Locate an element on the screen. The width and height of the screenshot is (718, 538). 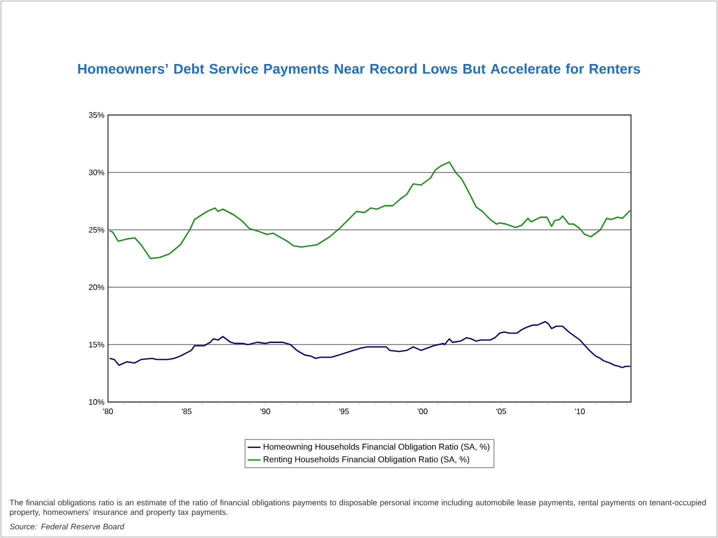
legend-label: Homeowning Households Financial Obligation Ratio (SA, %) is located at coordinates (377, 448).